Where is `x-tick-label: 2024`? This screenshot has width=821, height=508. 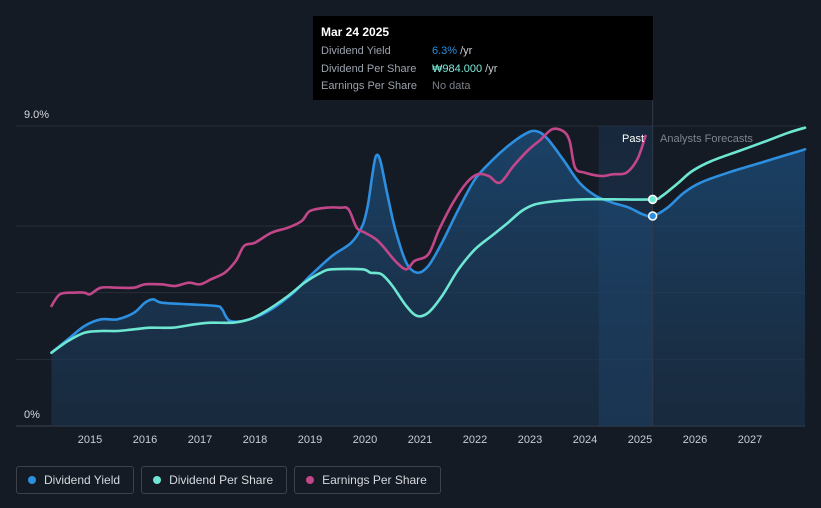
x-tick-label: 2024 is located at coordinates (585, 440).